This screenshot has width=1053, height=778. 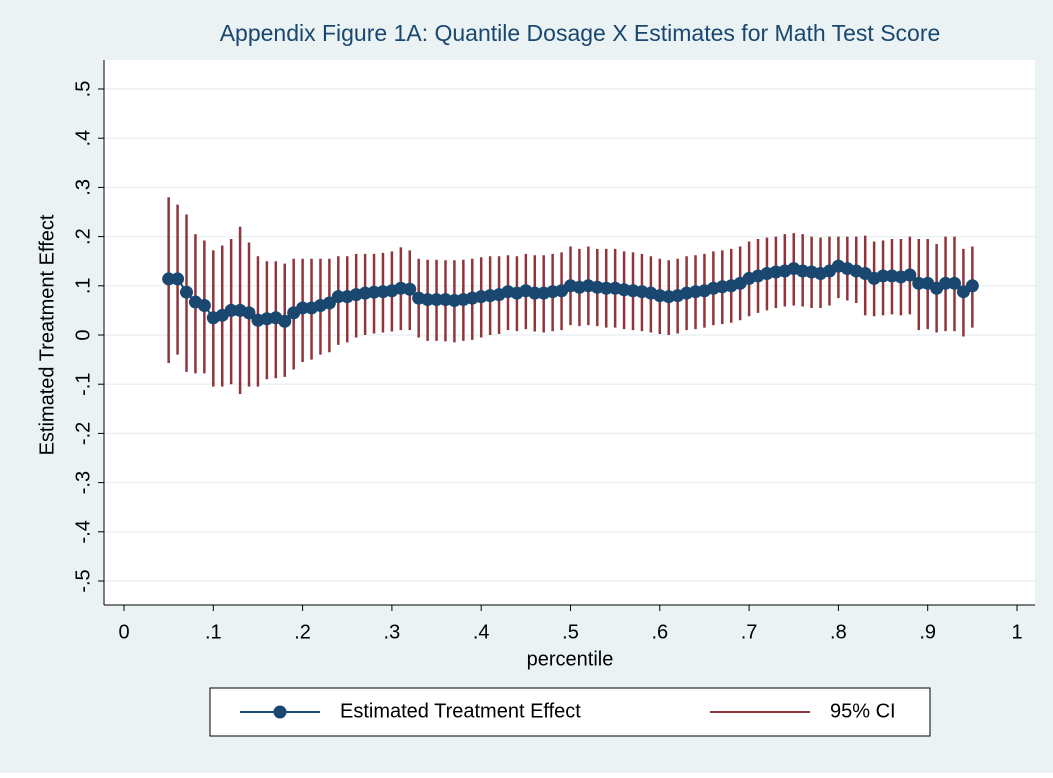 What do you see at coordinates (749, 632) in the screenshot?
I see `x-tick-label: .7` at bounding box center [749, 632].